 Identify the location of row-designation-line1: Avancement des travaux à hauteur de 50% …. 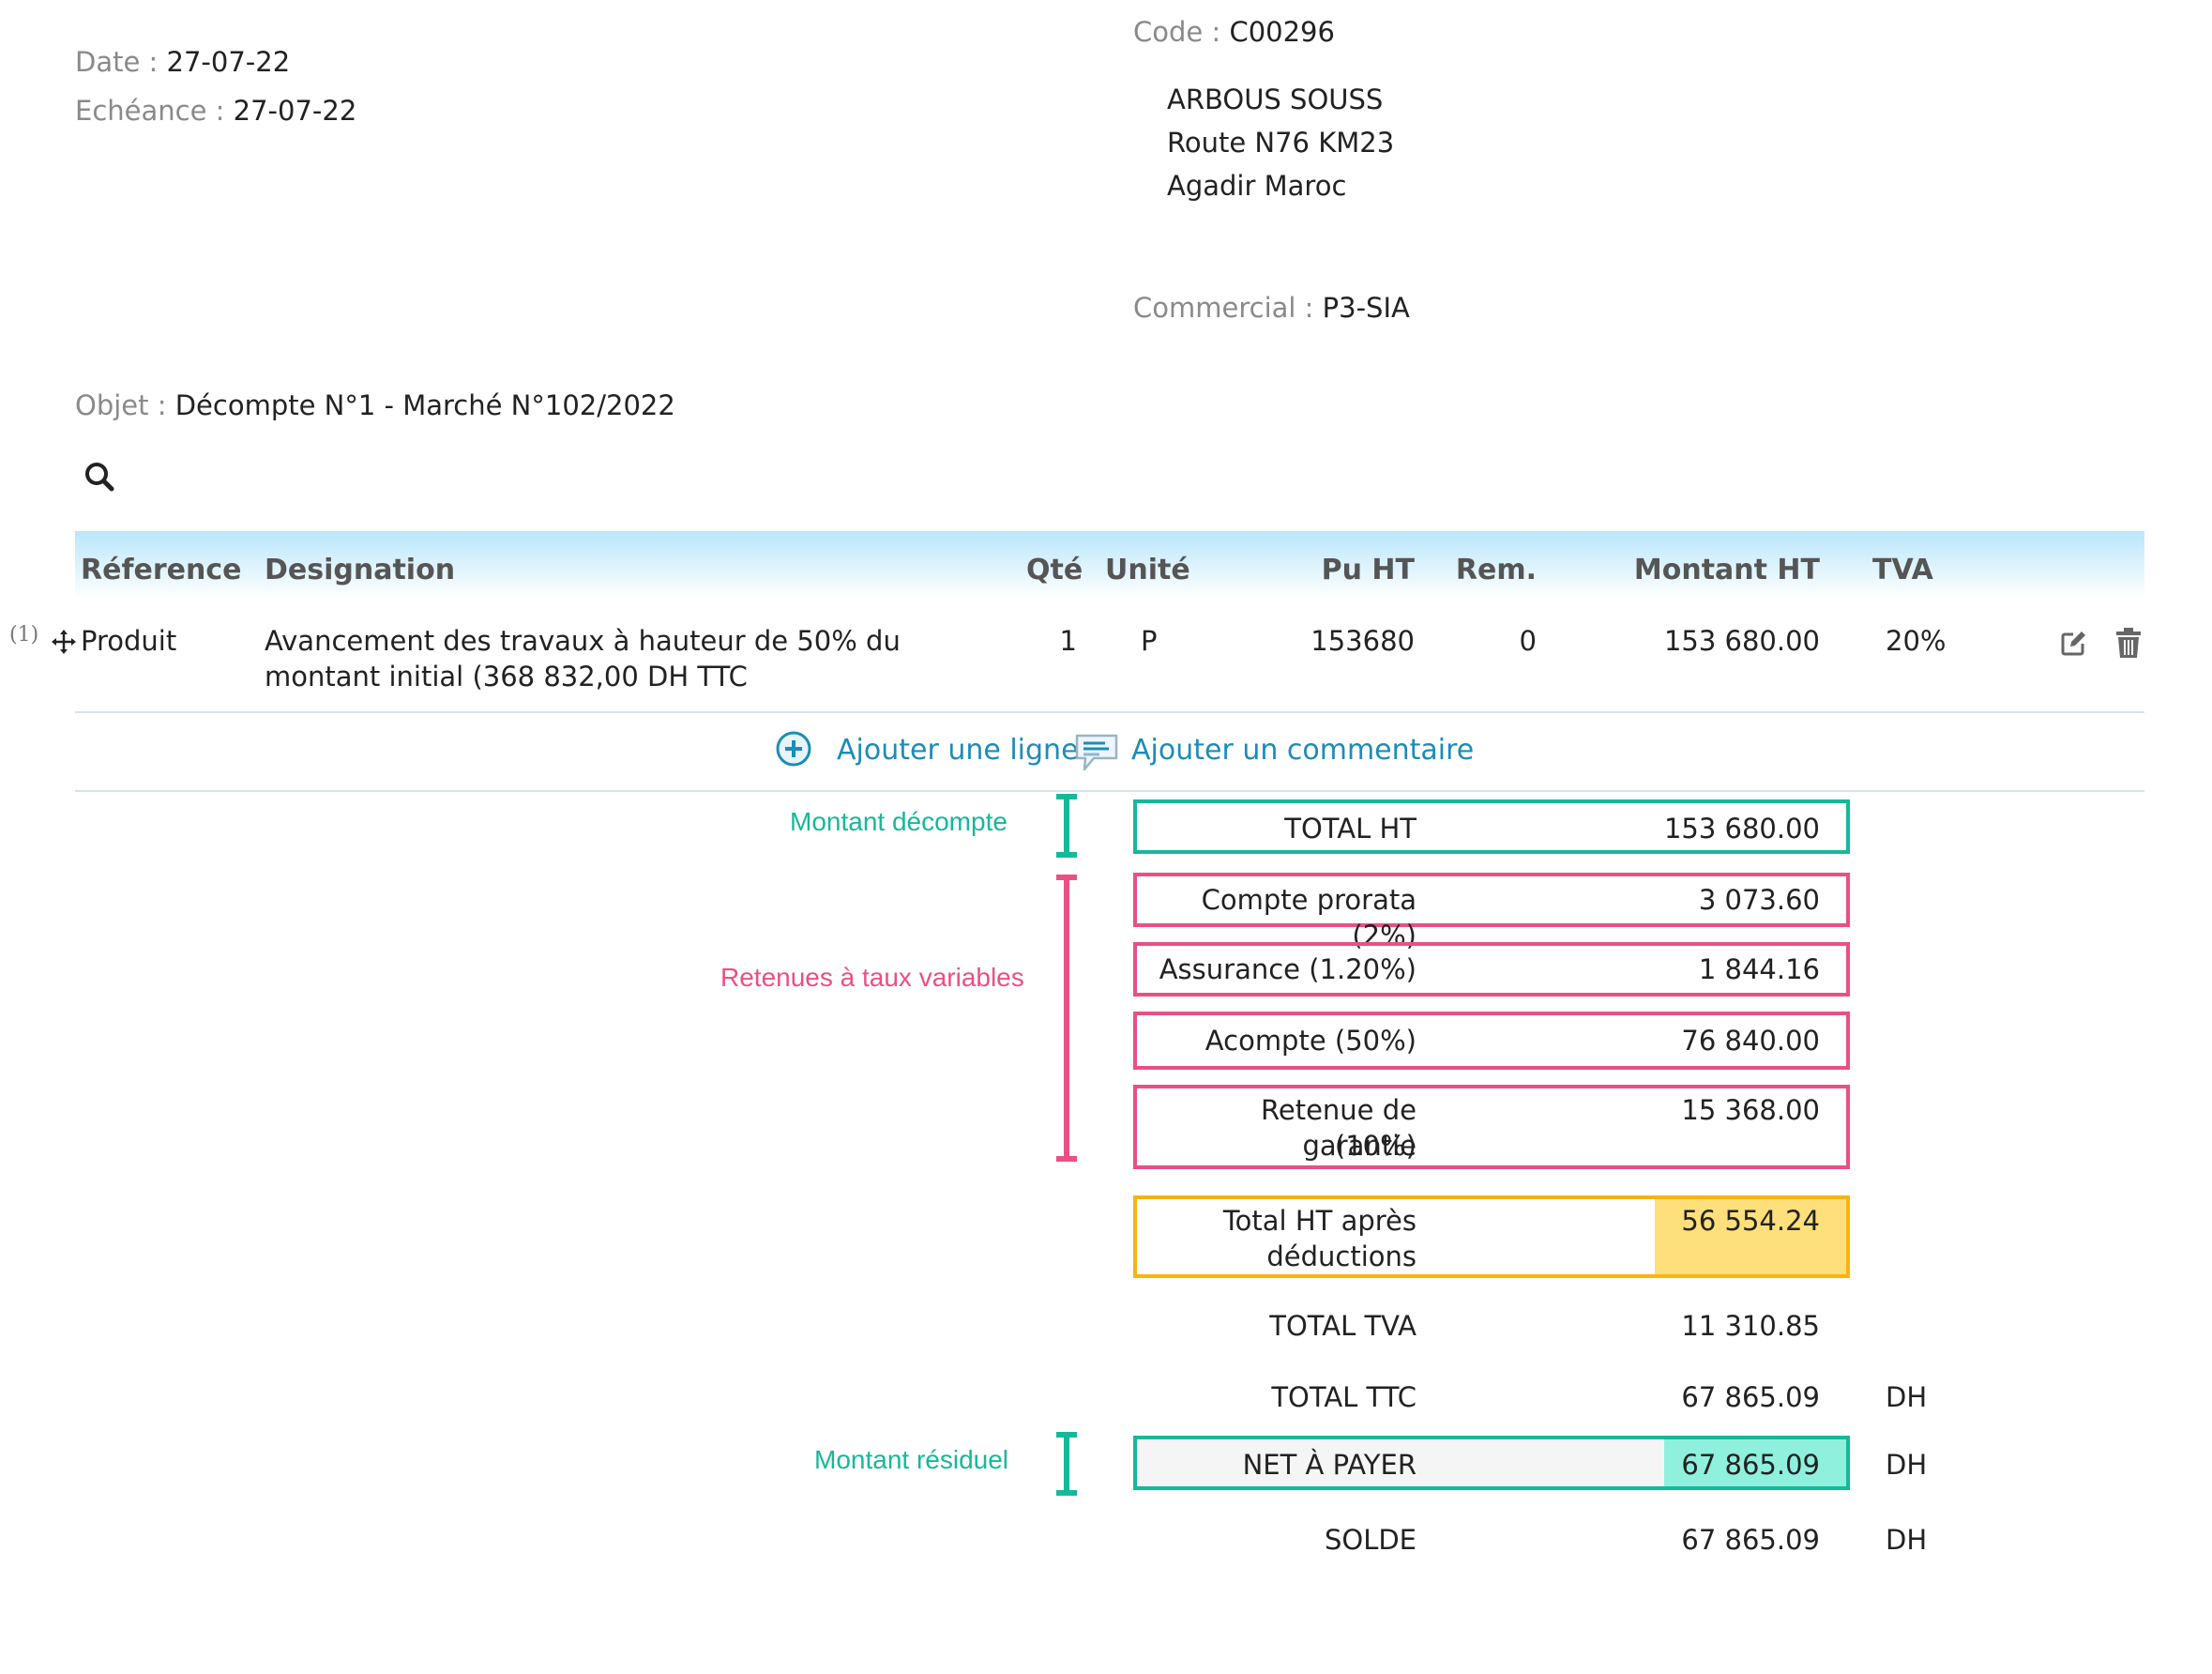
(583, 641).